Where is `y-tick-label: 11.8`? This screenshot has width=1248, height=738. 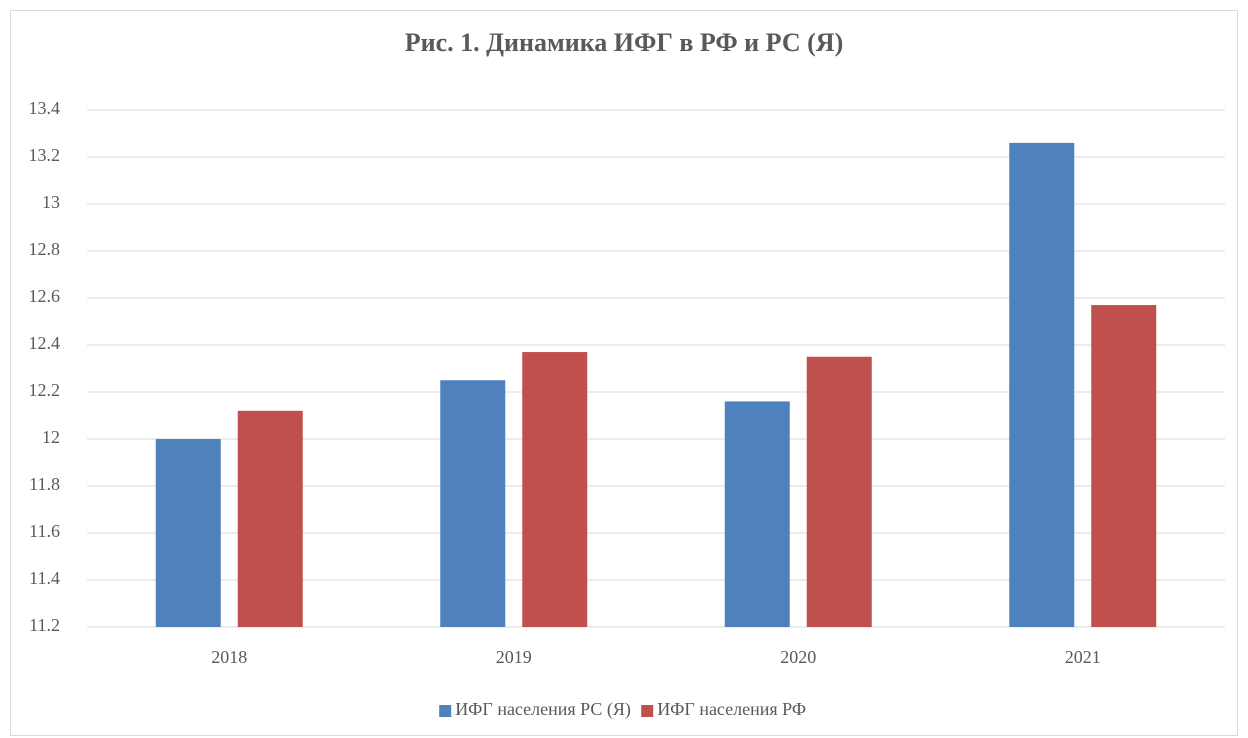 y-tick-label: 11.8 is located at coordinates (44, 484).